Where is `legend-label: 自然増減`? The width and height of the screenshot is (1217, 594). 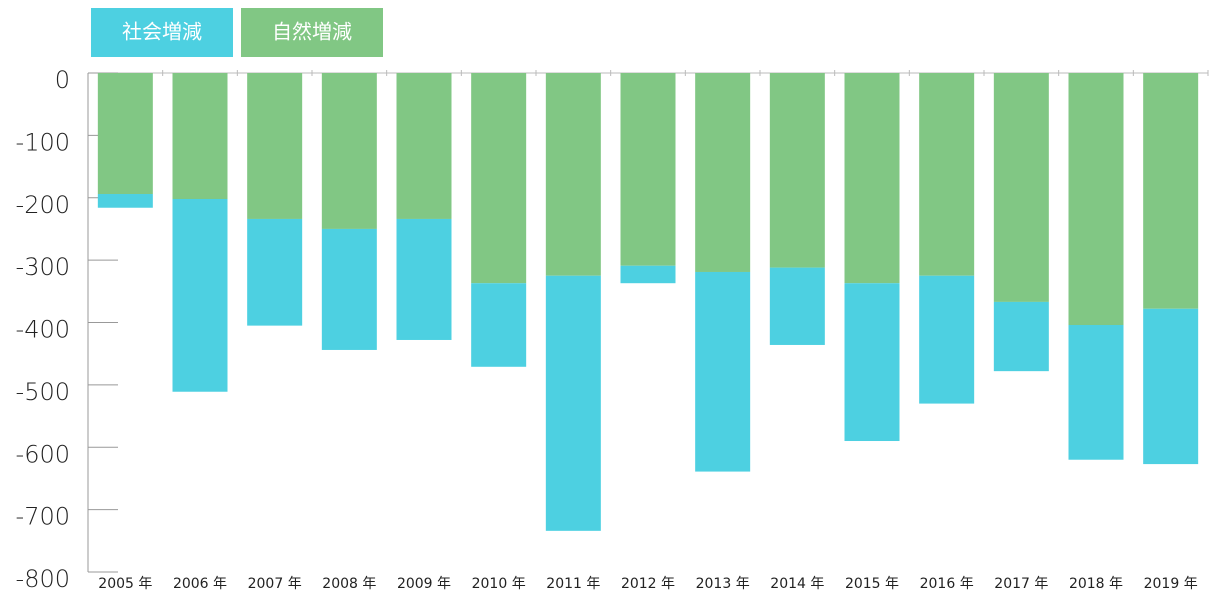
legend-label: 自然増減 is located at coordinates (312, 32).